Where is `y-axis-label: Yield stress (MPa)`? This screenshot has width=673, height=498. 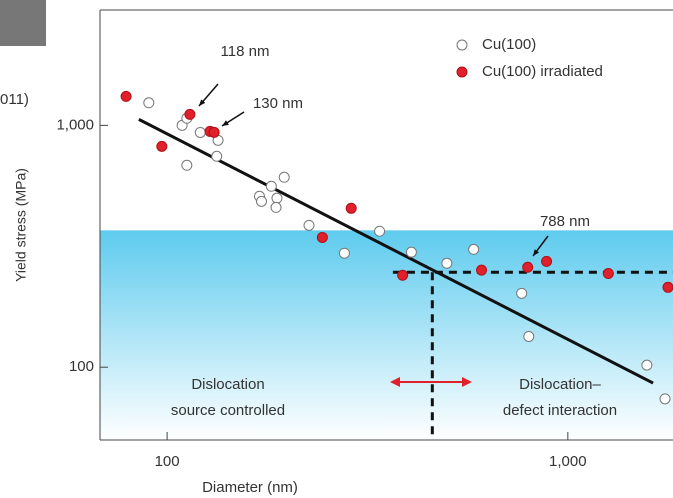 y-axis-label: Yield stress (MPa) is located at coordinates (21, 225).